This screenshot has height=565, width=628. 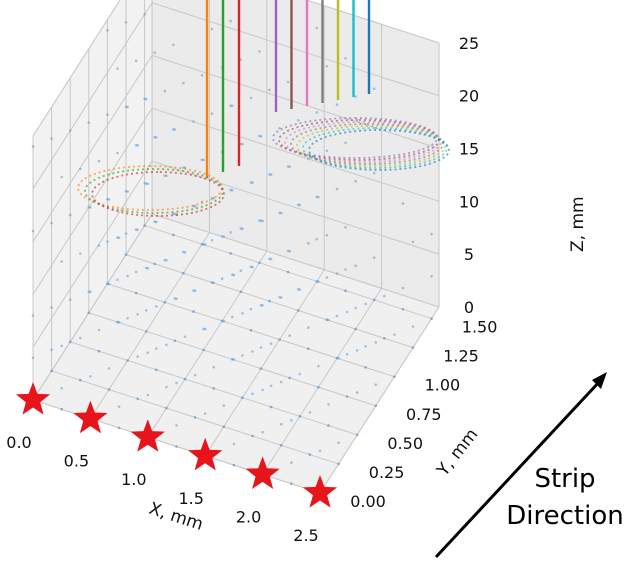 I want to click on strip-direction-label-line1: Strip, so click(x=564, y=479).